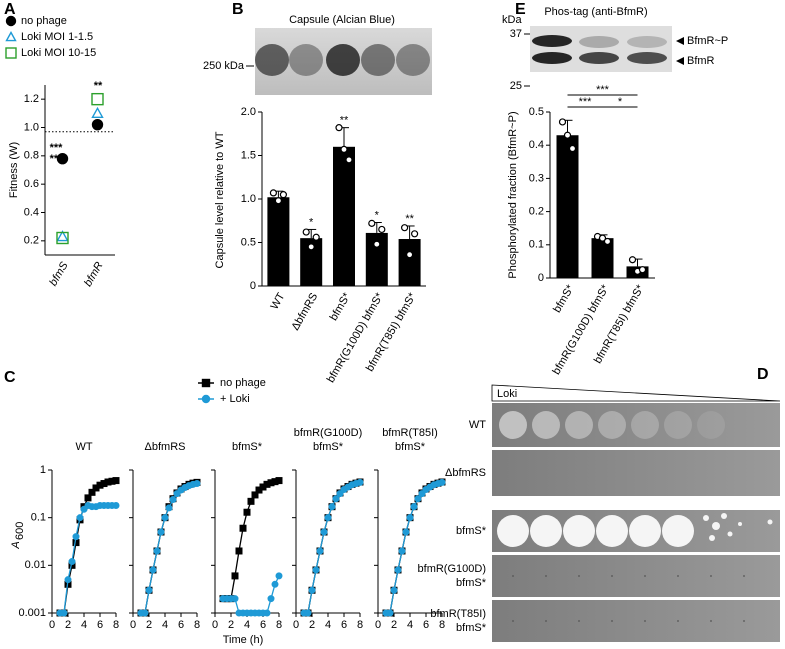  What do you see at coordinates (31, 184) in the screenshot?
I see `y-tick-label: 0.6` at bounding box center [31, 184].